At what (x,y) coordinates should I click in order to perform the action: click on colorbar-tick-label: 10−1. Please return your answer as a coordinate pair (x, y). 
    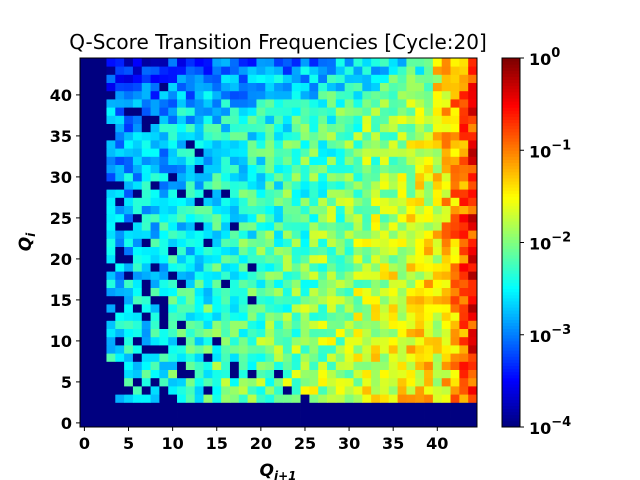
    Looking at the image, I should click on (550, 149).